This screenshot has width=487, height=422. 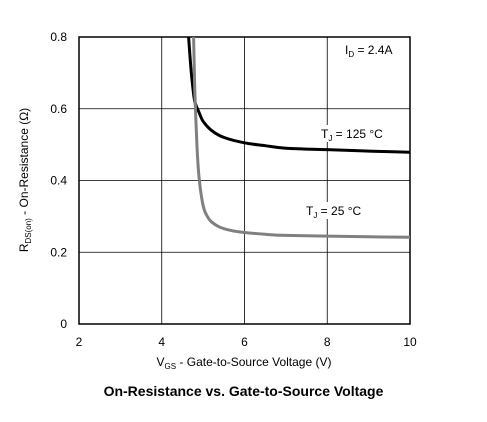 What do you see at coordinates (58, 252) in the screenshot?
I see `y-tick-label: 0.2` at bounding box center [58, 252].